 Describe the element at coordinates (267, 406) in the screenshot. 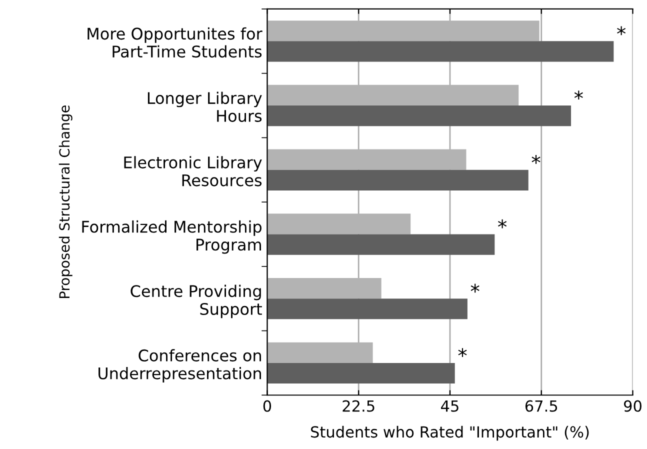

I see `x-tick-label: 0` at that location.